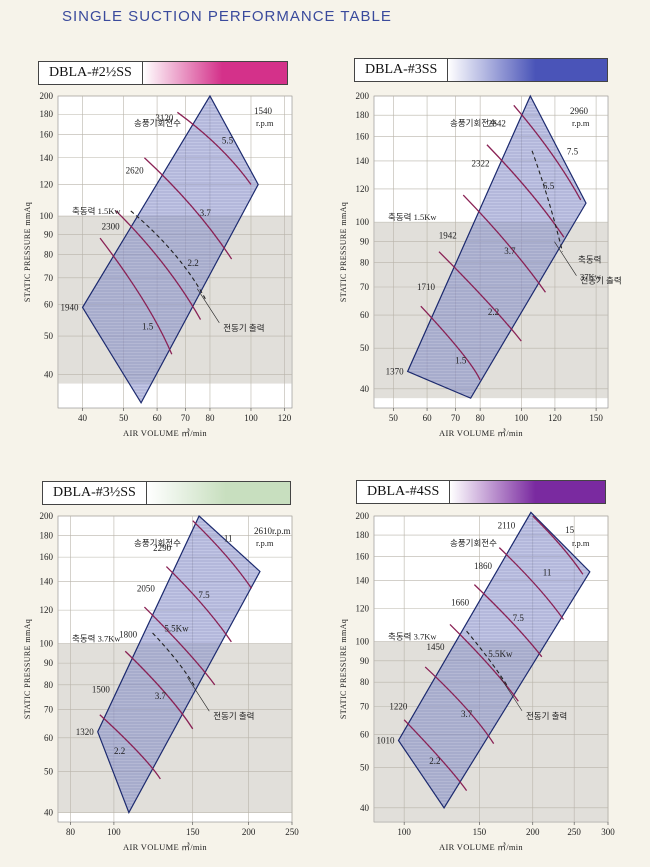 The image size is (650, 867). I want to click on chart-1-power-label: 2.2, so click(193, 263).